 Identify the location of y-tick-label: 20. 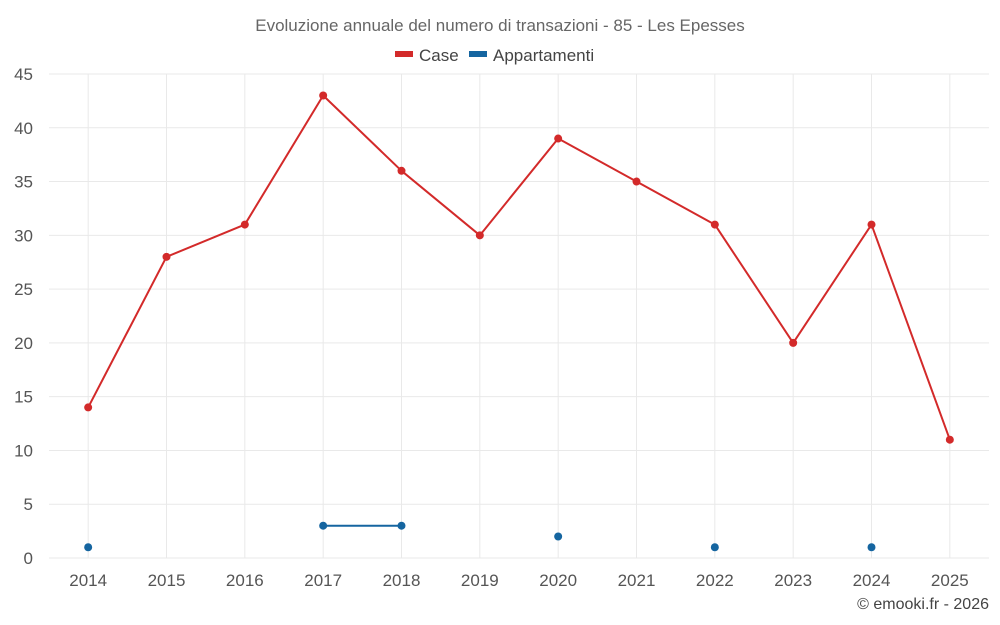
(23, 343).